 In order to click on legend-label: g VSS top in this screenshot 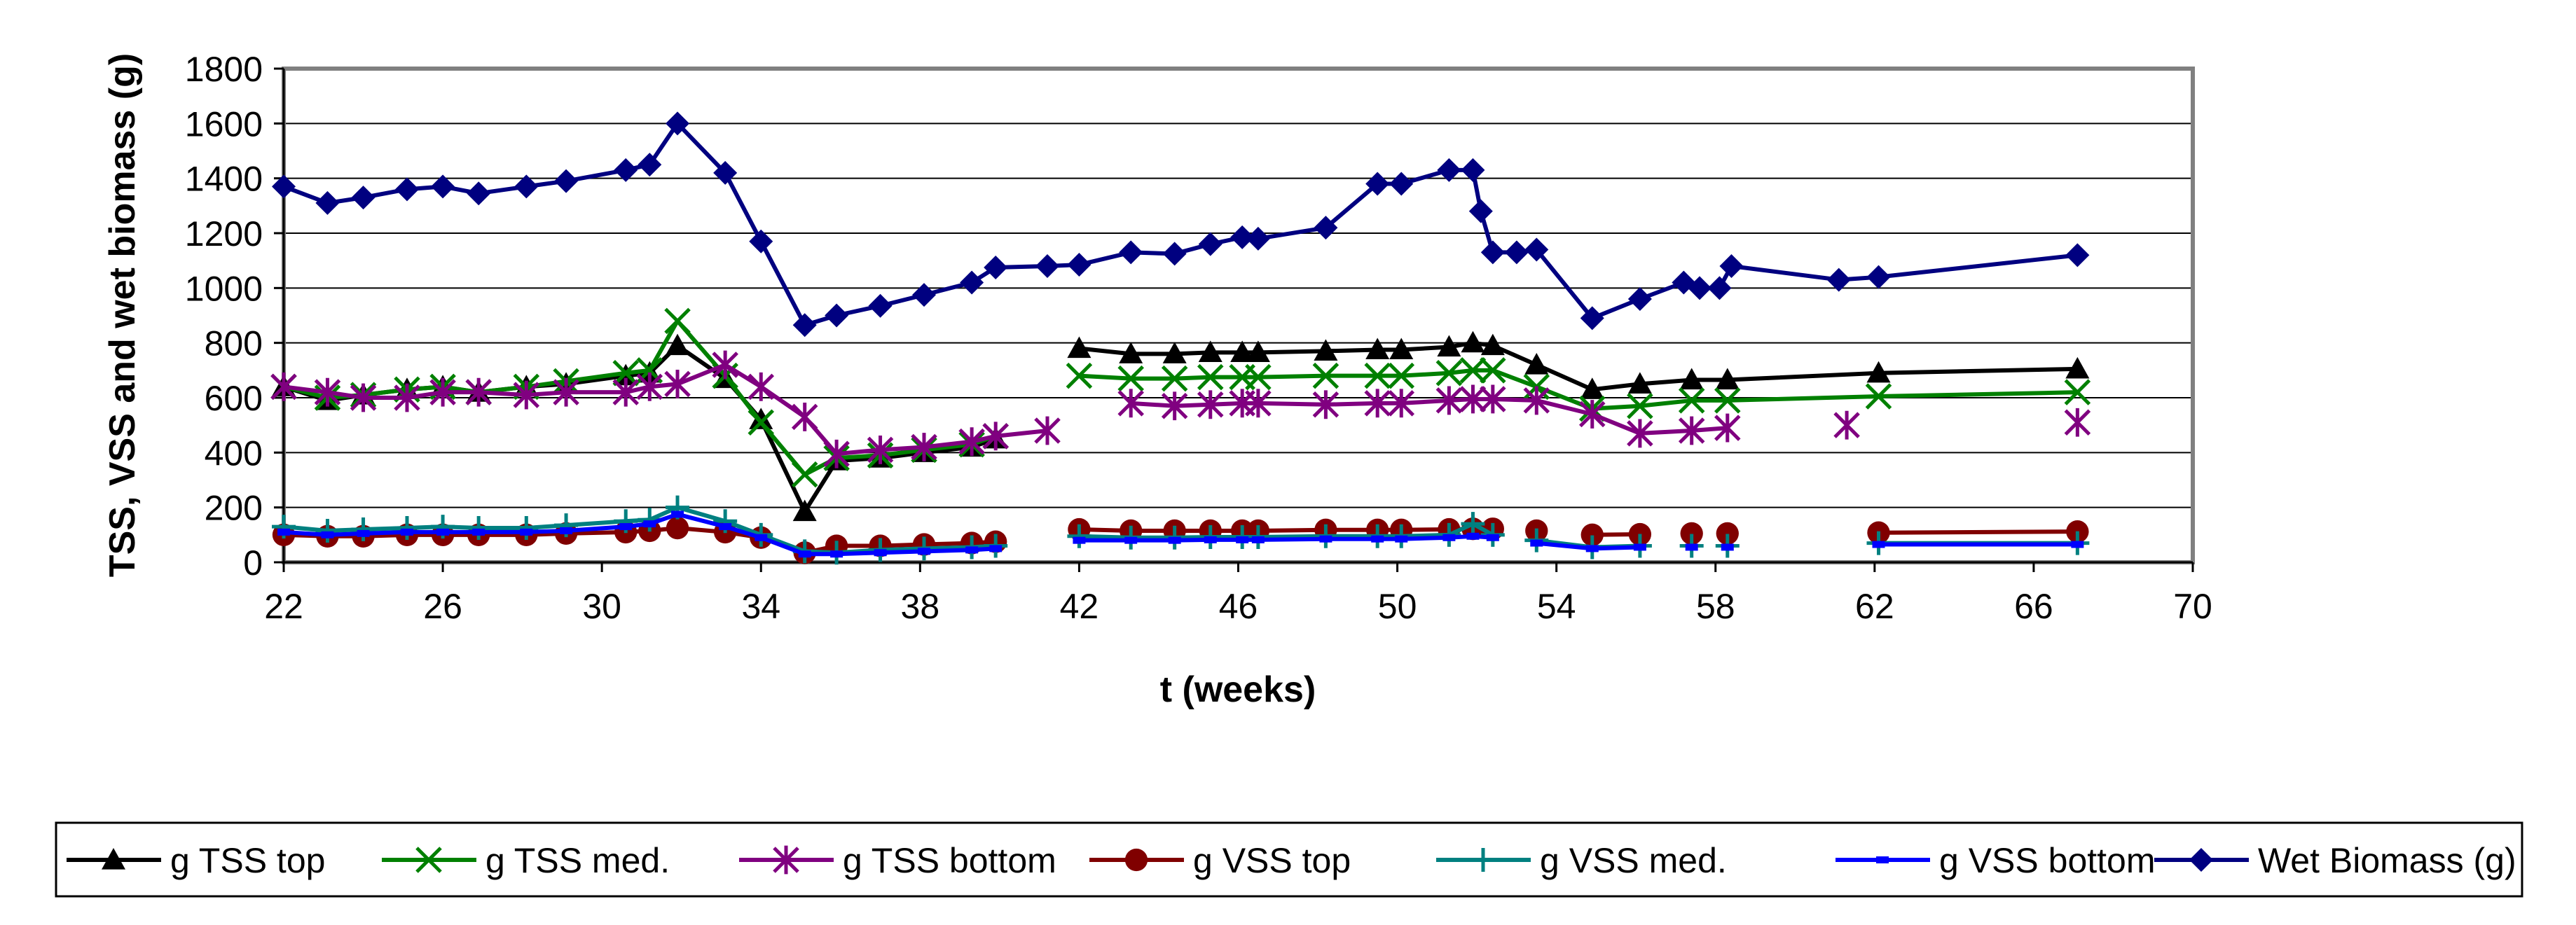, I will do `click(1272, 860)`.